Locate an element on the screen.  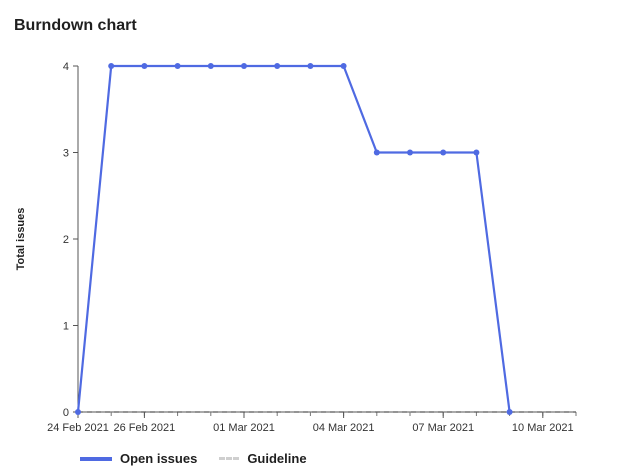
chart-legend: Open issues Guideline is located at coordinates (193, 458).